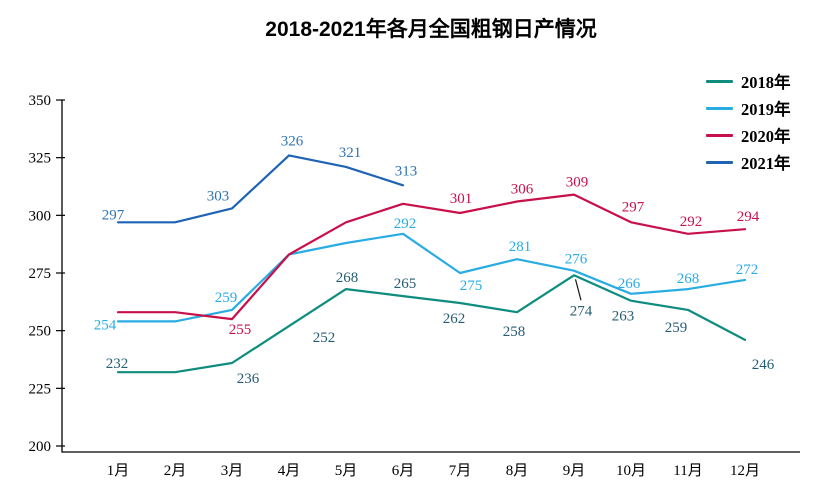 The width and height of the screenshot is (827, 493). Describe the element at coordinates (520, 247) in the screenshot. I see `data-label-2019年-8月: 281` at that location.